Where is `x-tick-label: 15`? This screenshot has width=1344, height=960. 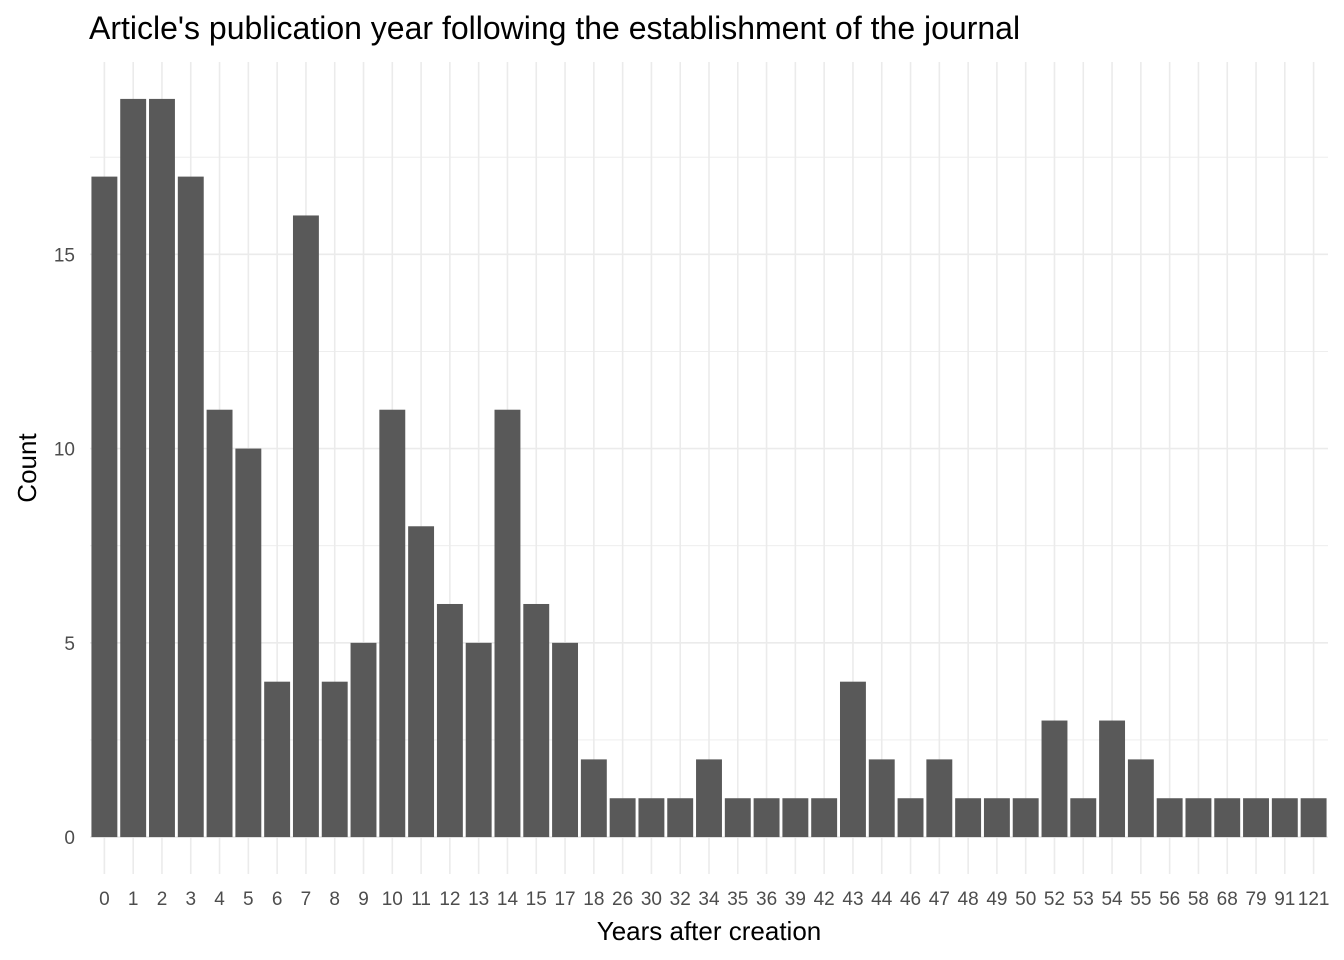
x-tick-label: 15 is located at coordinates (536, 899).